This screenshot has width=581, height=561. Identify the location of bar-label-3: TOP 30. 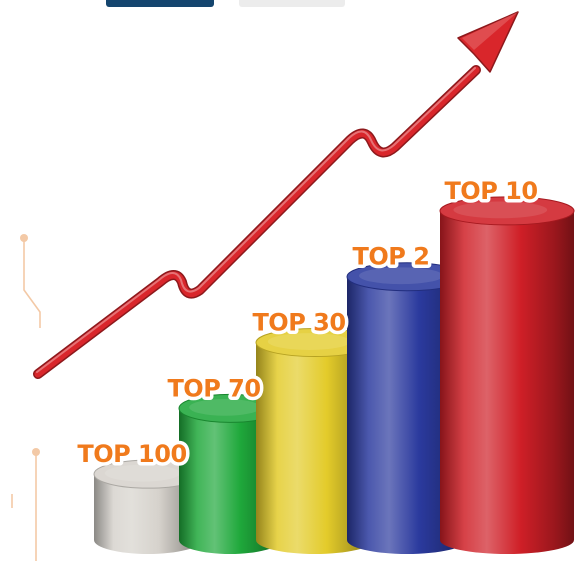
(298, 323).